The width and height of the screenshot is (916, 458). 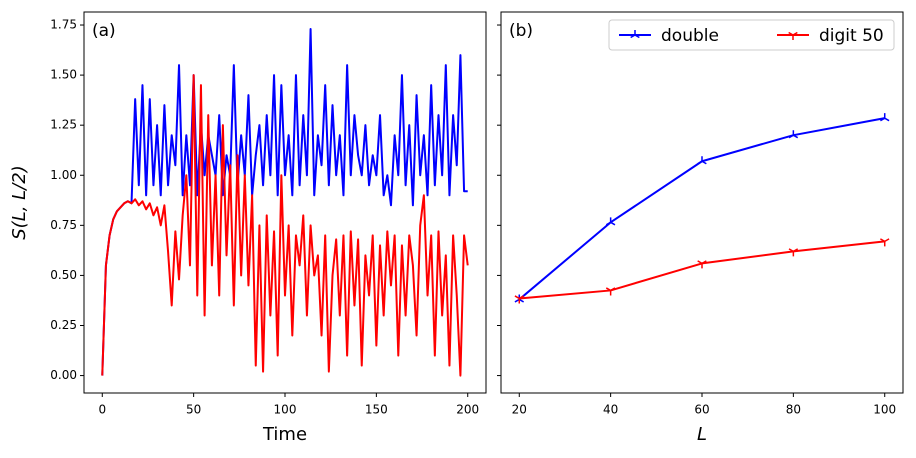 I want to click on y-tick-label: 1.25, so click(x=63, y=125).